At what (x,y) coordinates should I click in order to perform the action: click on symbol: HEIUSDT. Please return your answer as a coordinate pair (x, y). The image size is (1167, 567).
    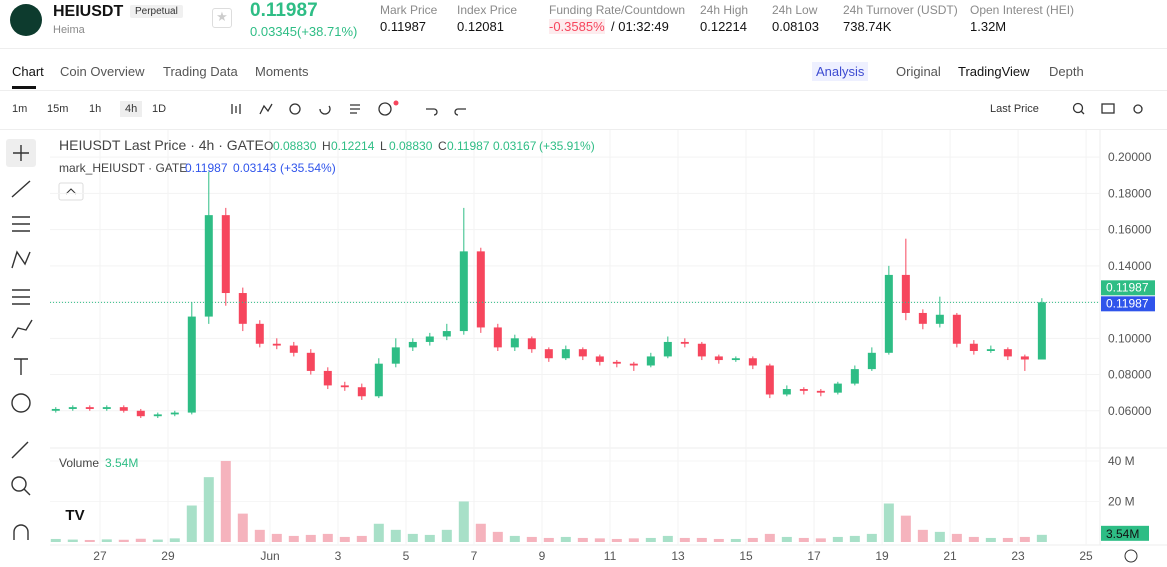
    Looking at the image, I should click on (88, 11).